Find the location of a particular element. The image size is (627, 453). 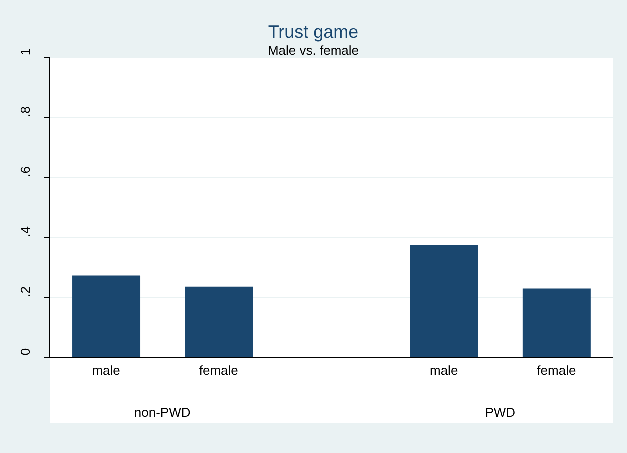

y-tick-label: 0 is located at coordinates (25, 352).